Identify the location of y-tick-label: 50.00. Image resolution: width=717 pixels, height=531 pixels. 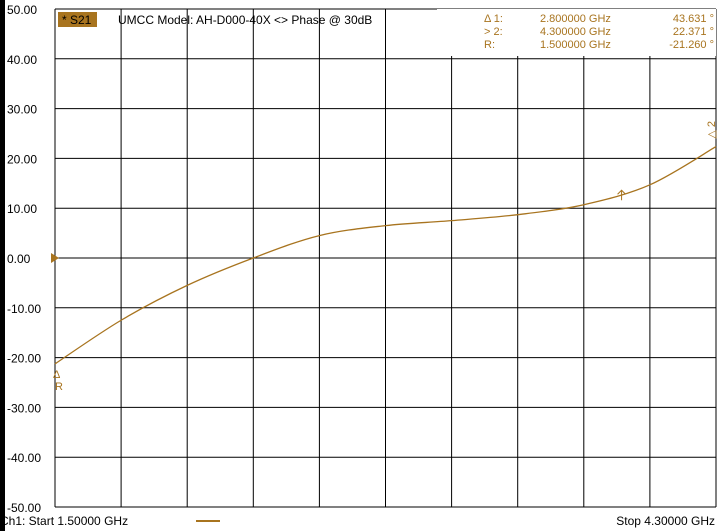
(22, 10).